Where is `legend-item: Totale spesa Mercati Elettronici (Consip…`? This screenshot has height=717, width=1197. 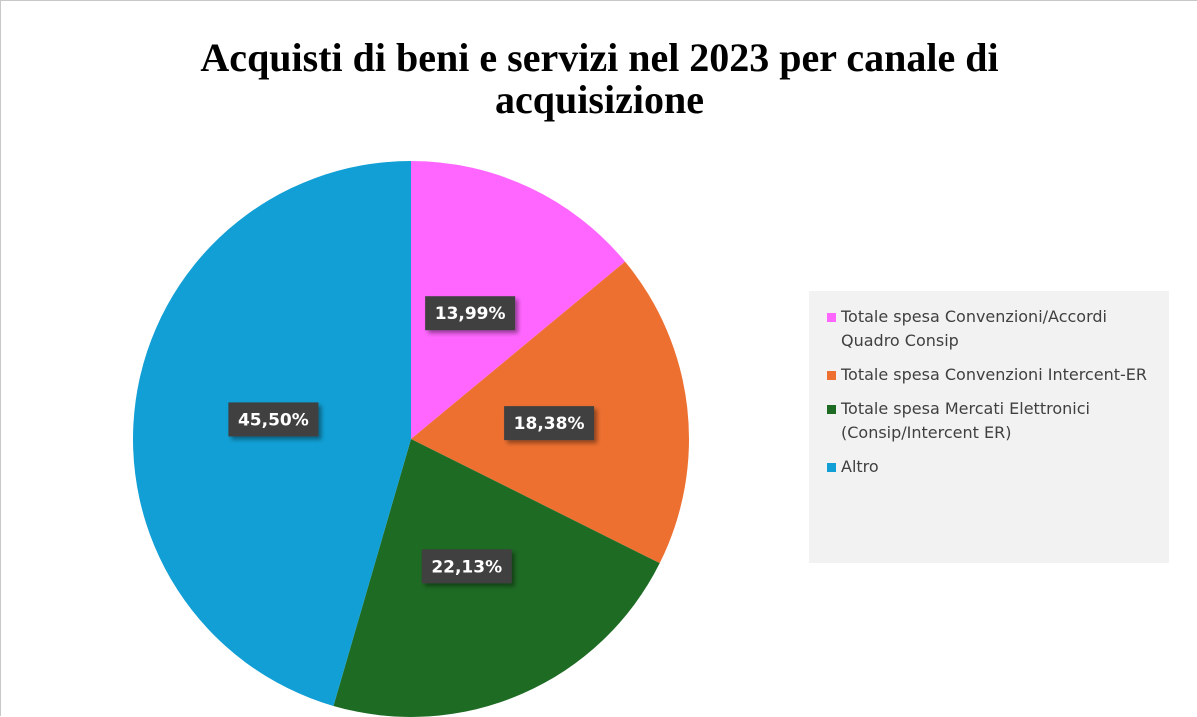 legend-item: Totale spesa Mercati Elettronici (Consip… is located at coordinates (989, 421).